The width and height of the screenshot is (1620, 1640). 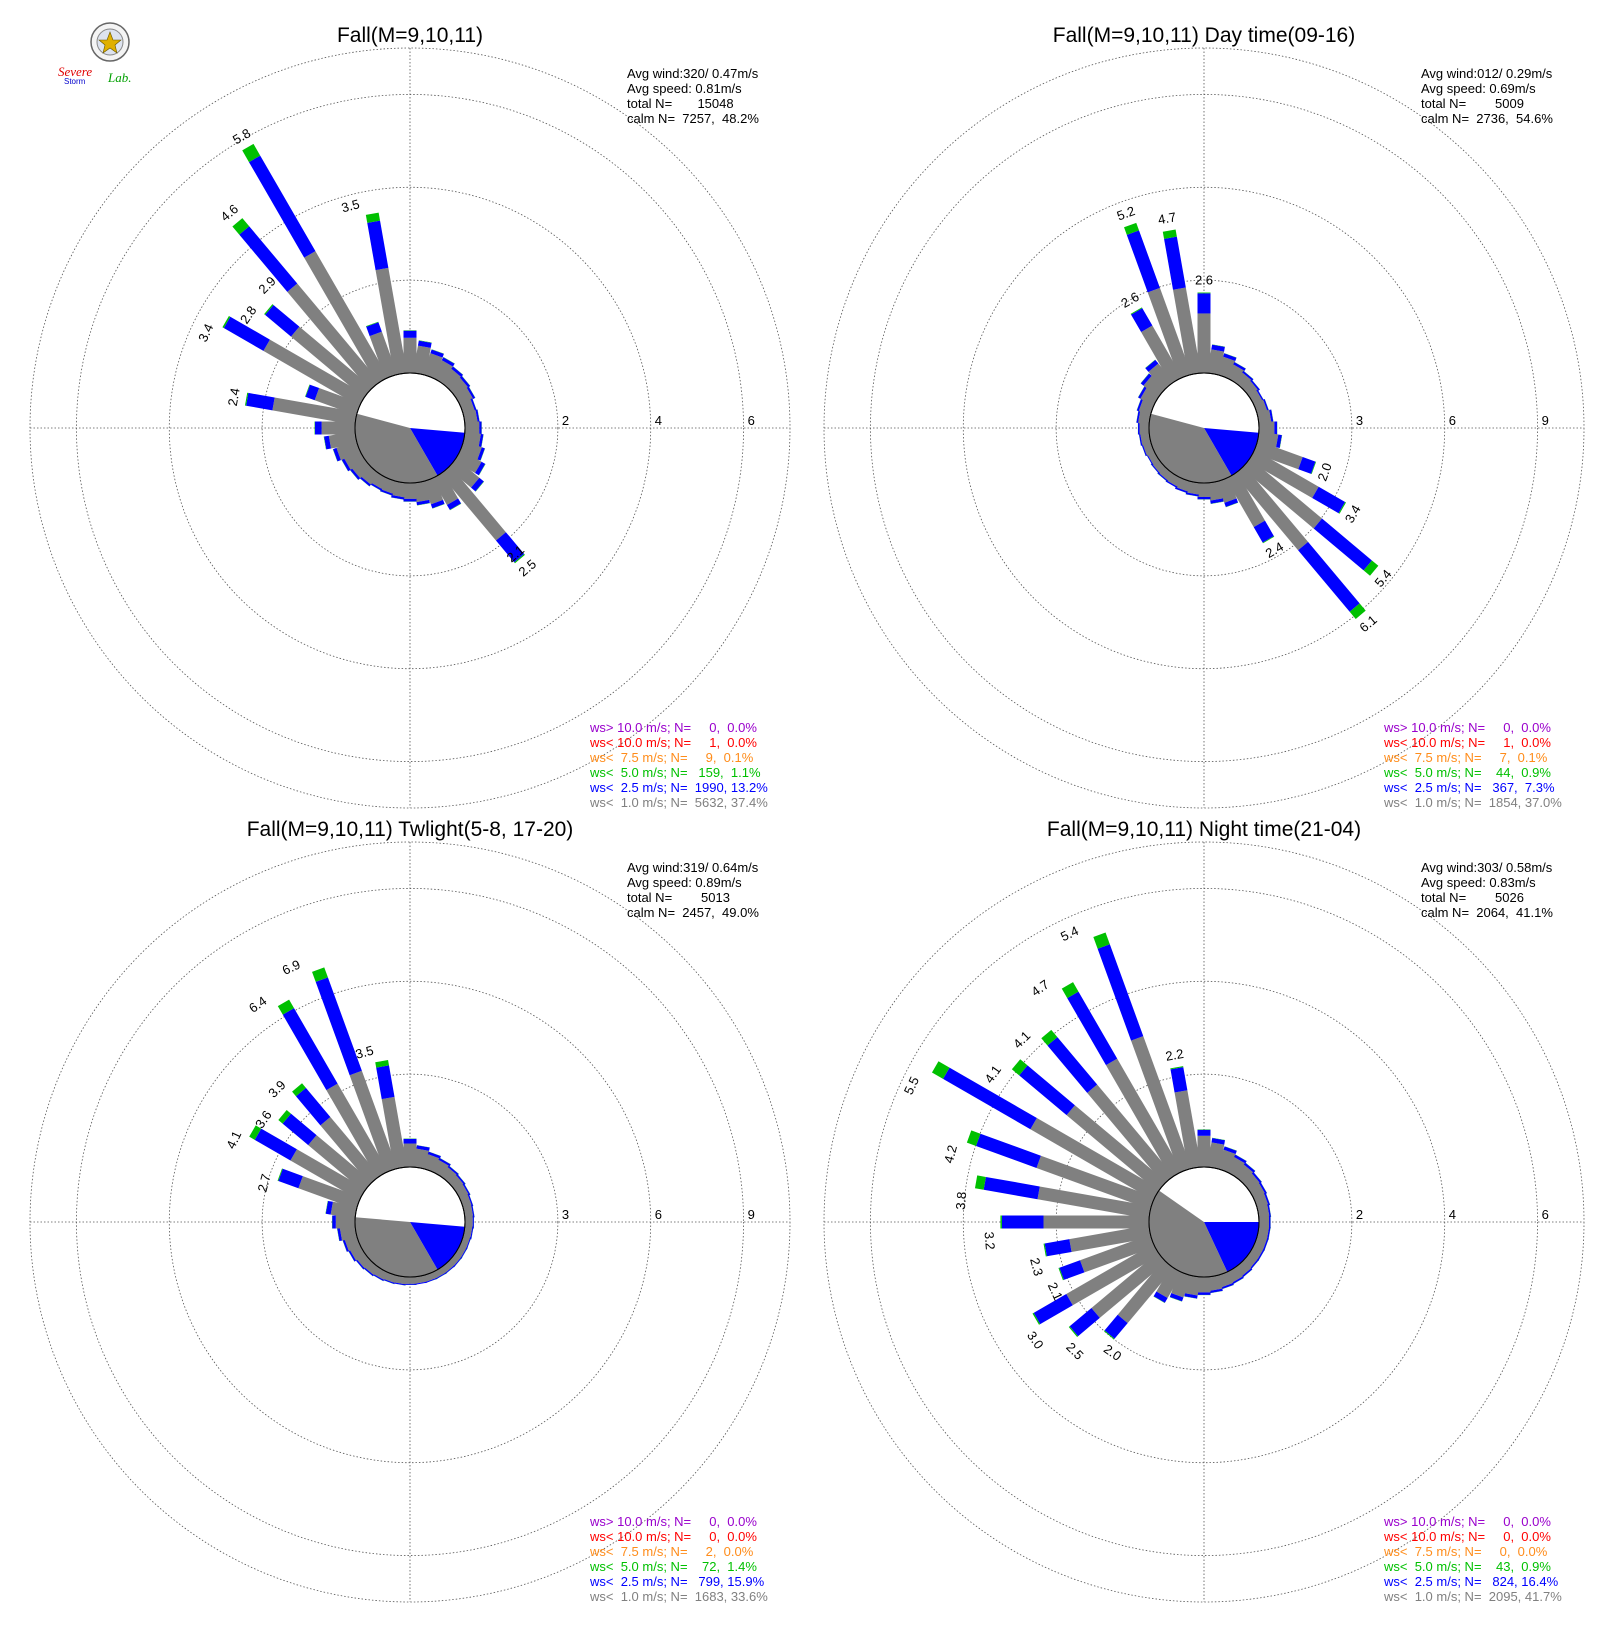 What do you see at coordinates (1487, 118) in the screenshot?
I see `stat-calm-n: calm N= 2736, 54.6%` at bounding box center [1487, 118].